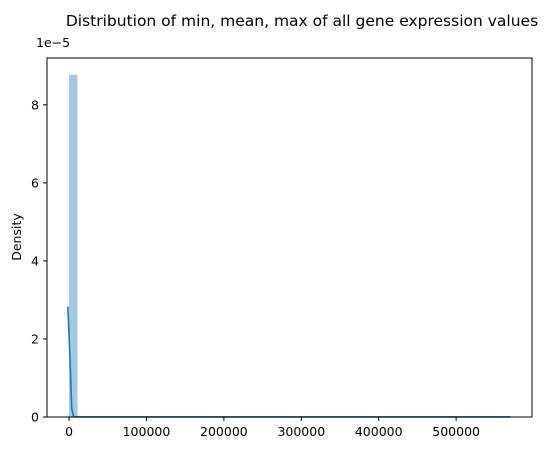 The width and height of the screenshot is (559, 450). Describe the element at coordinates (35, 182) in the screenshot. I see `y-tick-label: 6` at that location.